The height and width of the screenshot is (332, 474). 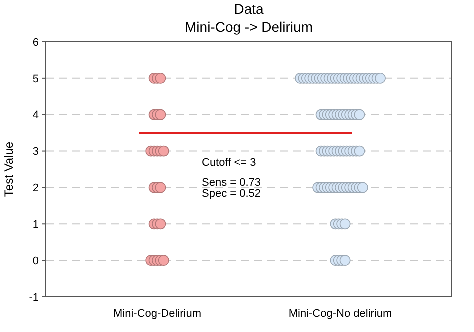 I want to click on annotation: Cutoff <= 3, so click(x=229, y=163).